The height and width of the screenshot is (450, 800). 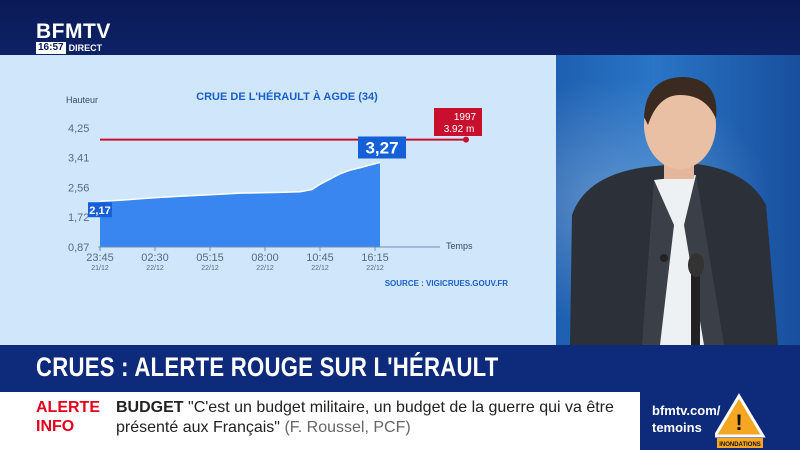 I want to click on x-tick-time: 08:00, so click(x=265, y=258).